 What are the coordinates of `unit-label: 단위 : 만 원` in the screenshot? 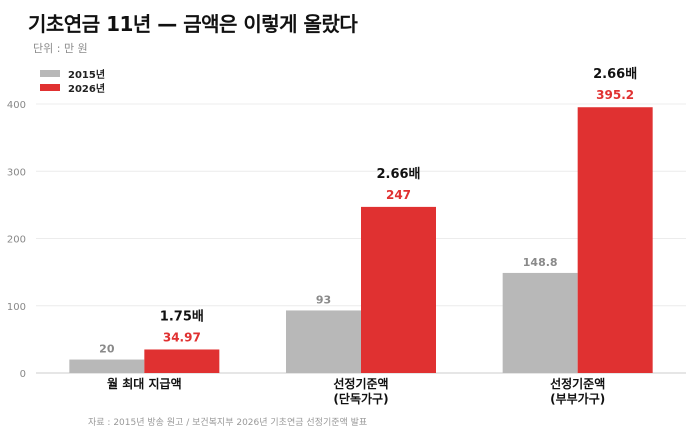 It's located at (60, 48).